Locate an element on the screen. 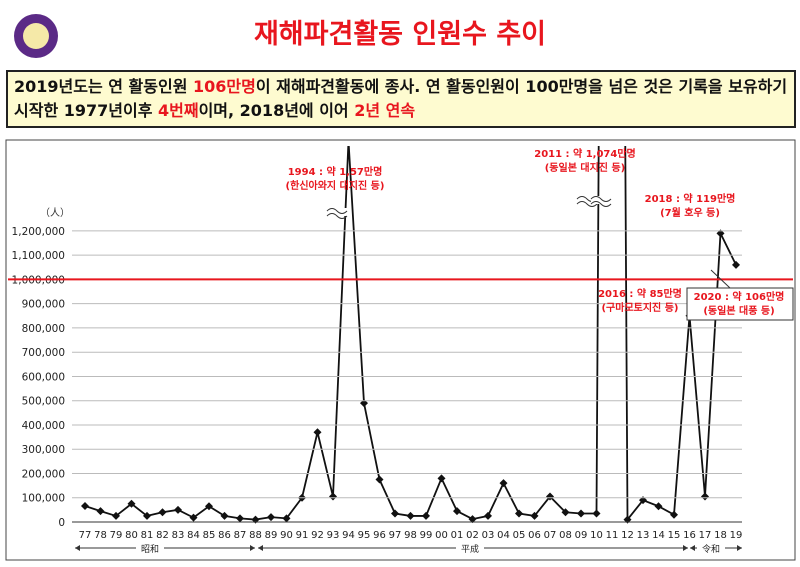 The image size is (800, 567). y-tick-label: 200,000 is located at coordinates (43, 474).